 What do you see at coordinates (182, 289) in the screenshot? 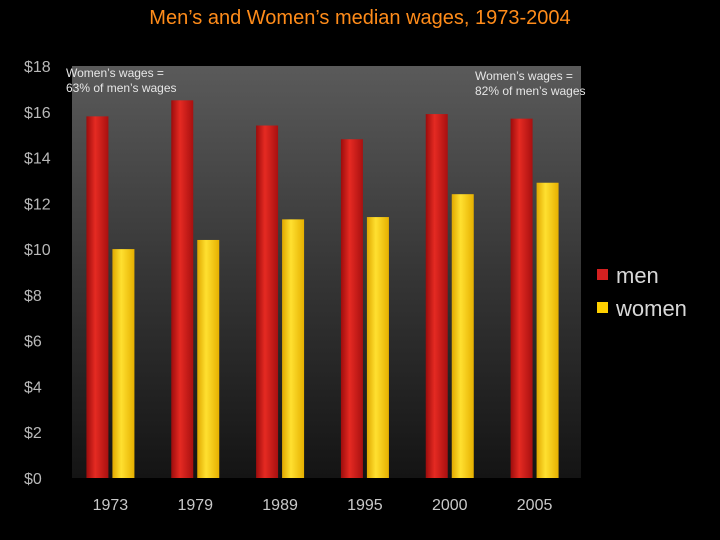
I see `bar-men-1979` at bounding box center [182, 289].